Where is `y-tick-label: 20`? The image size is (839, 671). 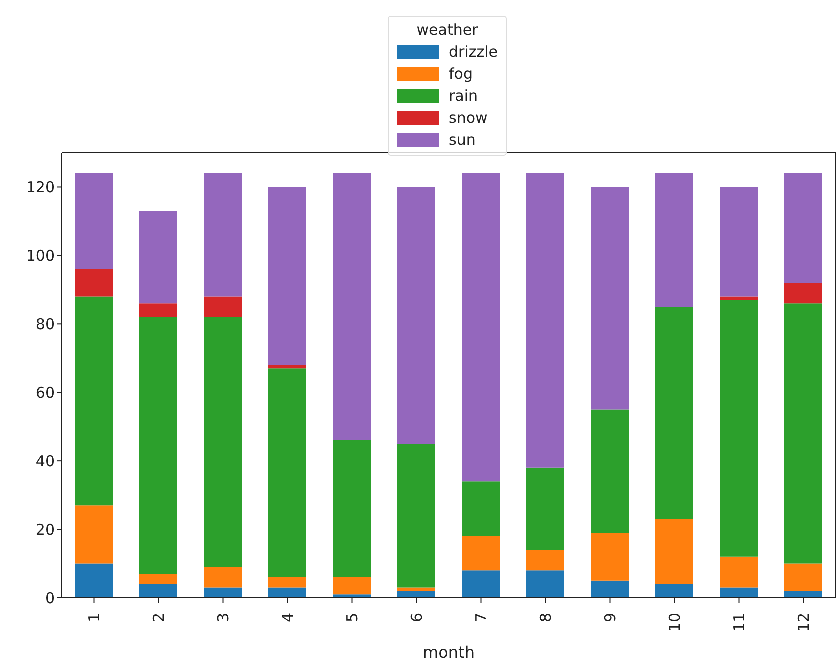 y-tick-label: 20 is located at coordinates (45, 529).